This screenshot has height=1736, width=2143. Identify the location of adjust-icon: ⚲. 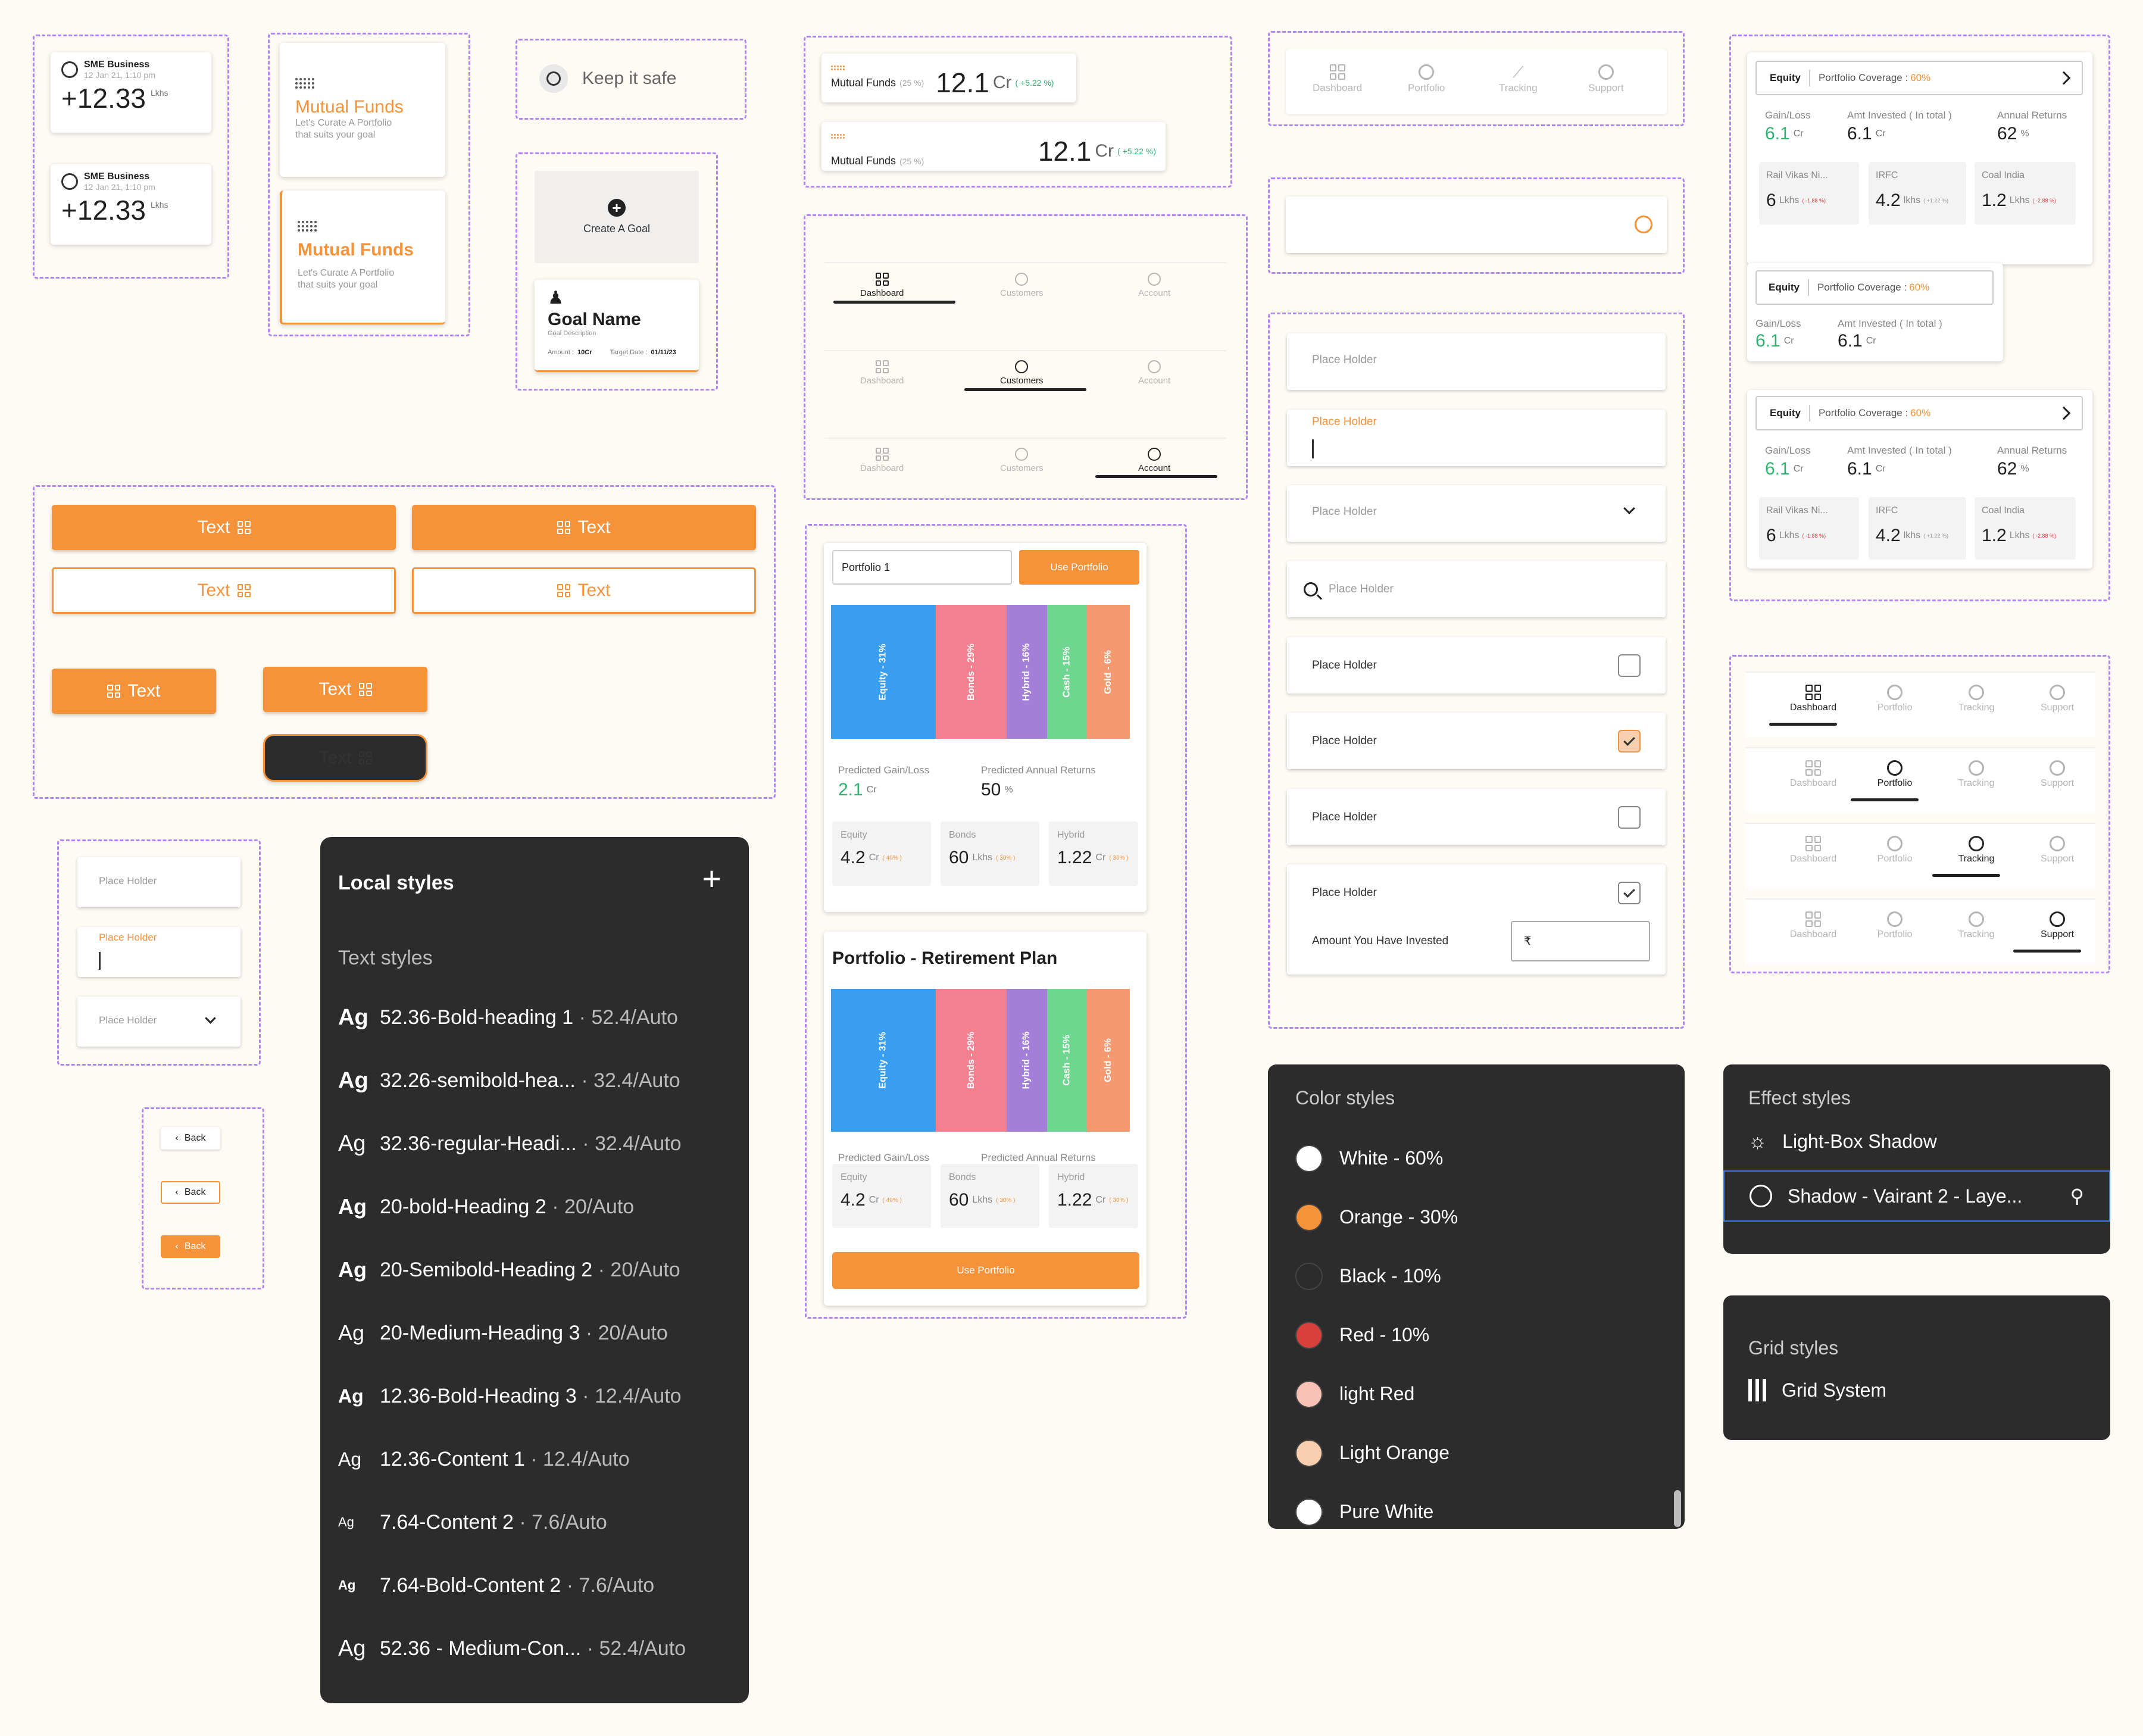
(2077, 1196).